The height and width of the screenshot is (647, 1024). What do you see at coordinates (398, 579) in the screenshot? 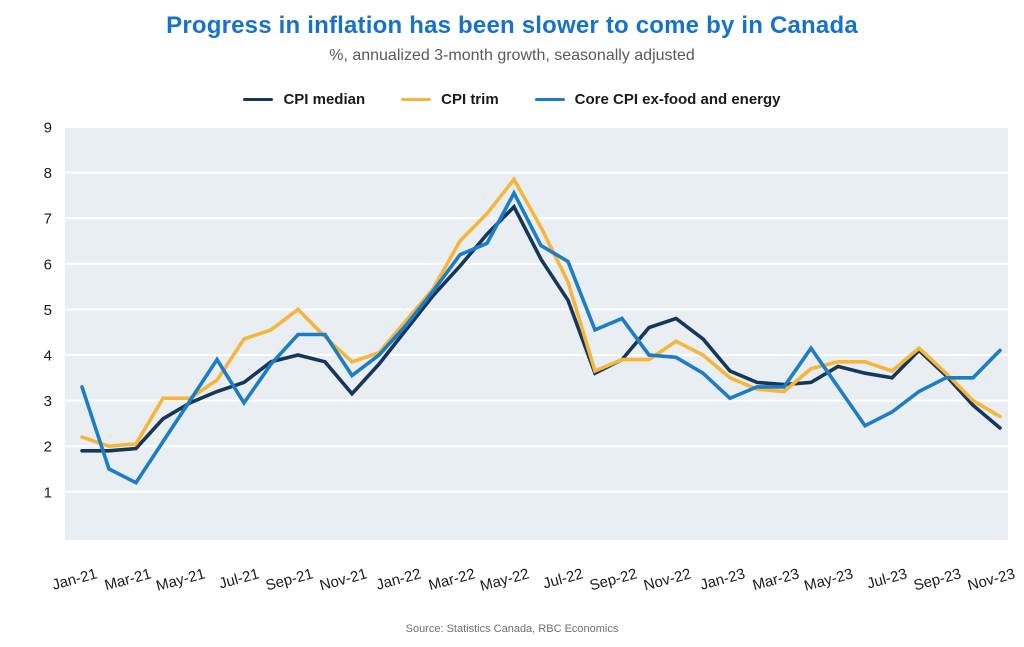
I see `x-tick-label: Jan-22` at bounding box center [398, 579].